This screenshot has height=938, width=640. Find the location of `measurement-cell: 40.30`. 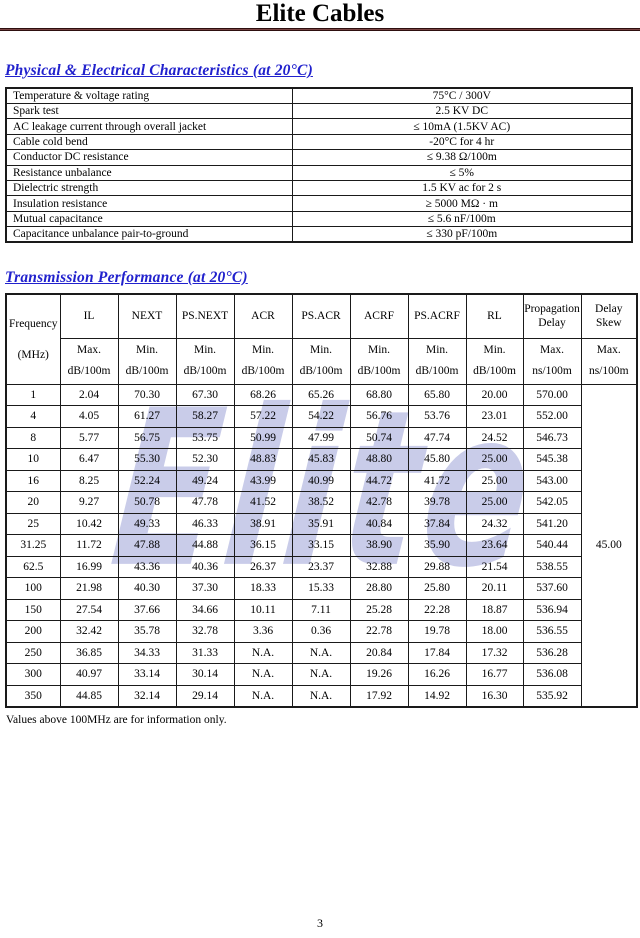

measurement-cell: 40.30 is located at coordinates (147, 588).